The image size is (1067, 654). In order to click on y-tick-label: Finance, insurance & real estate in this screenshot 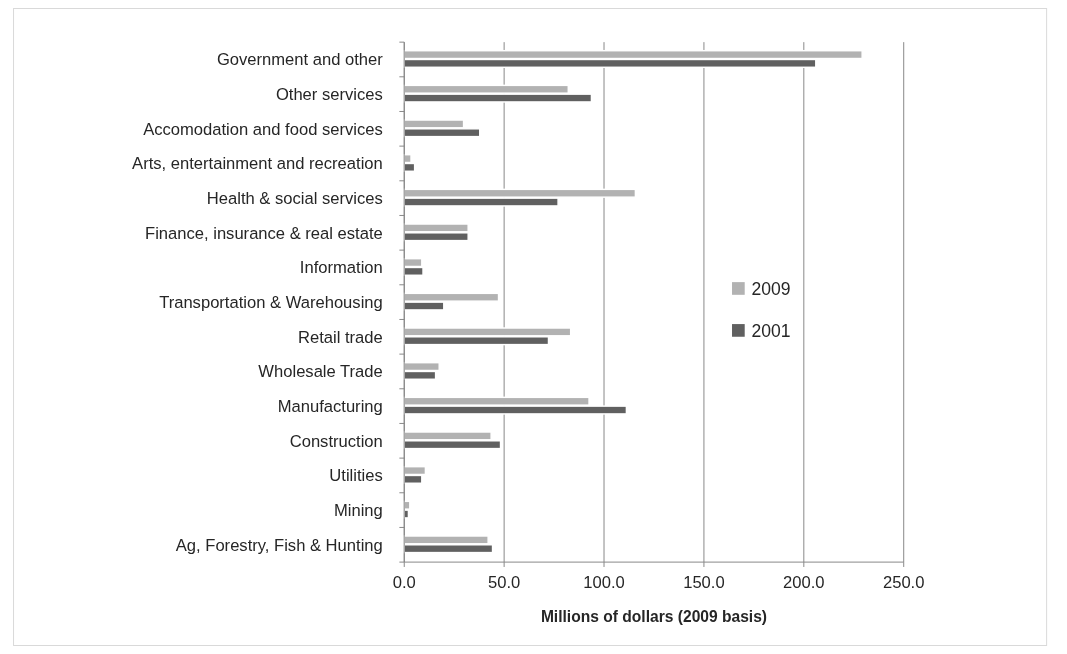, I will do `click(264, 233)`.